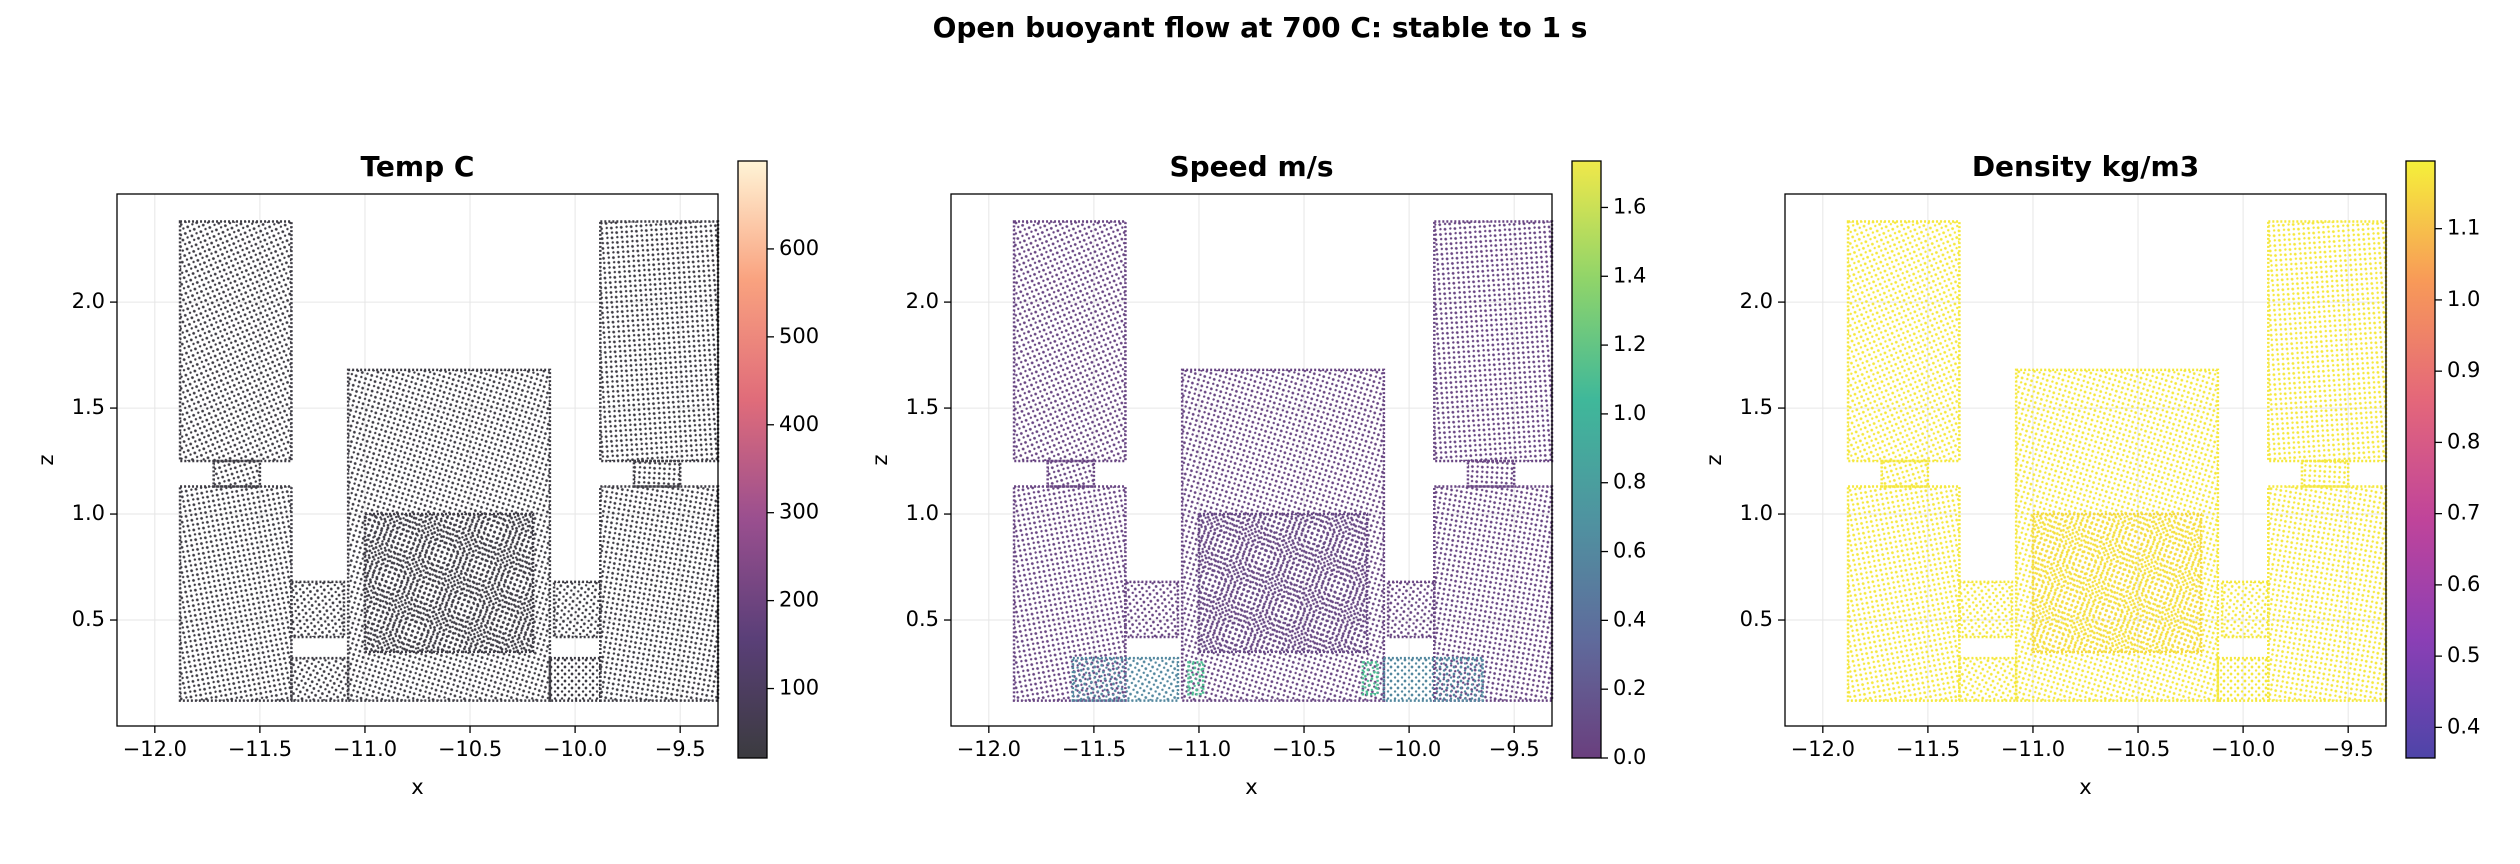 The height and width of the screenshot is (864, 2520). What do you see at coordinates (1629, 688) in the screenshot?
I see `colorbar-tick-label: 0.2` at bounding box center [1629, 688].